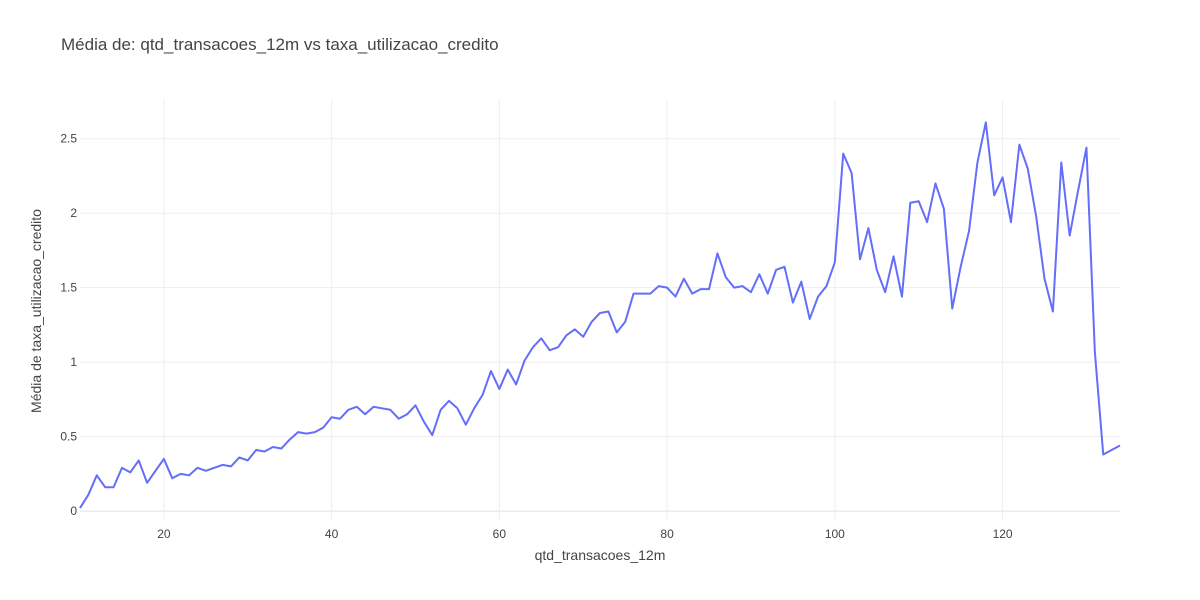  Describe the element at coordinates (1003, 534) in the screenshot. I see `x-tick-label: 120` at that location.